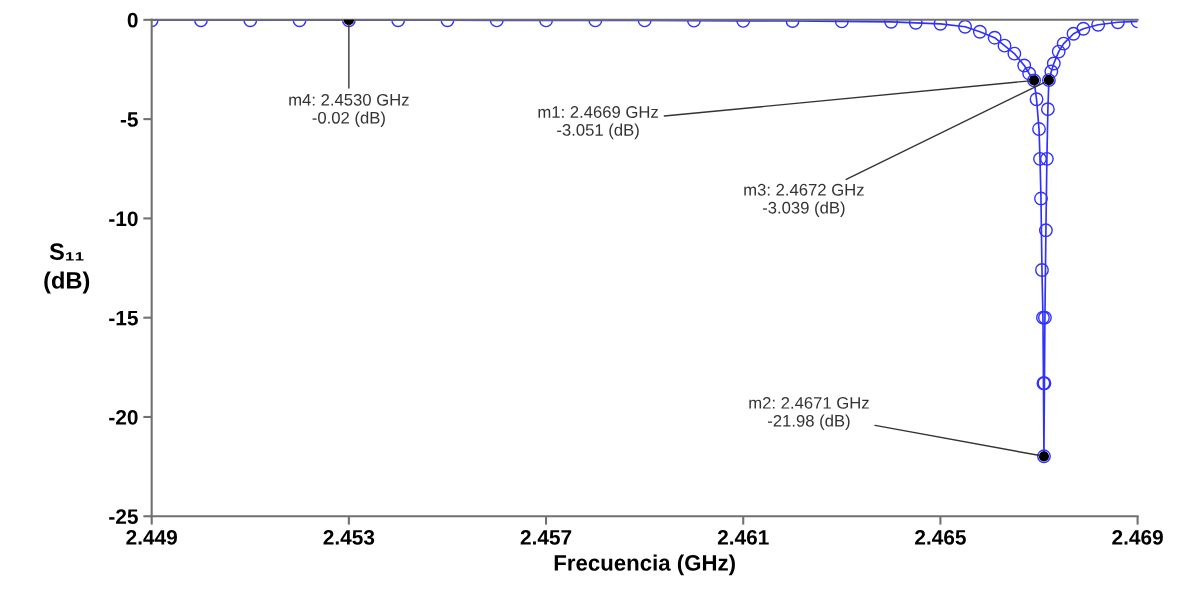  What do you see at coordinates (546, 537) in the screenshot?
I see `x-tick-label: 2.457` at bounding box center [546, 537].